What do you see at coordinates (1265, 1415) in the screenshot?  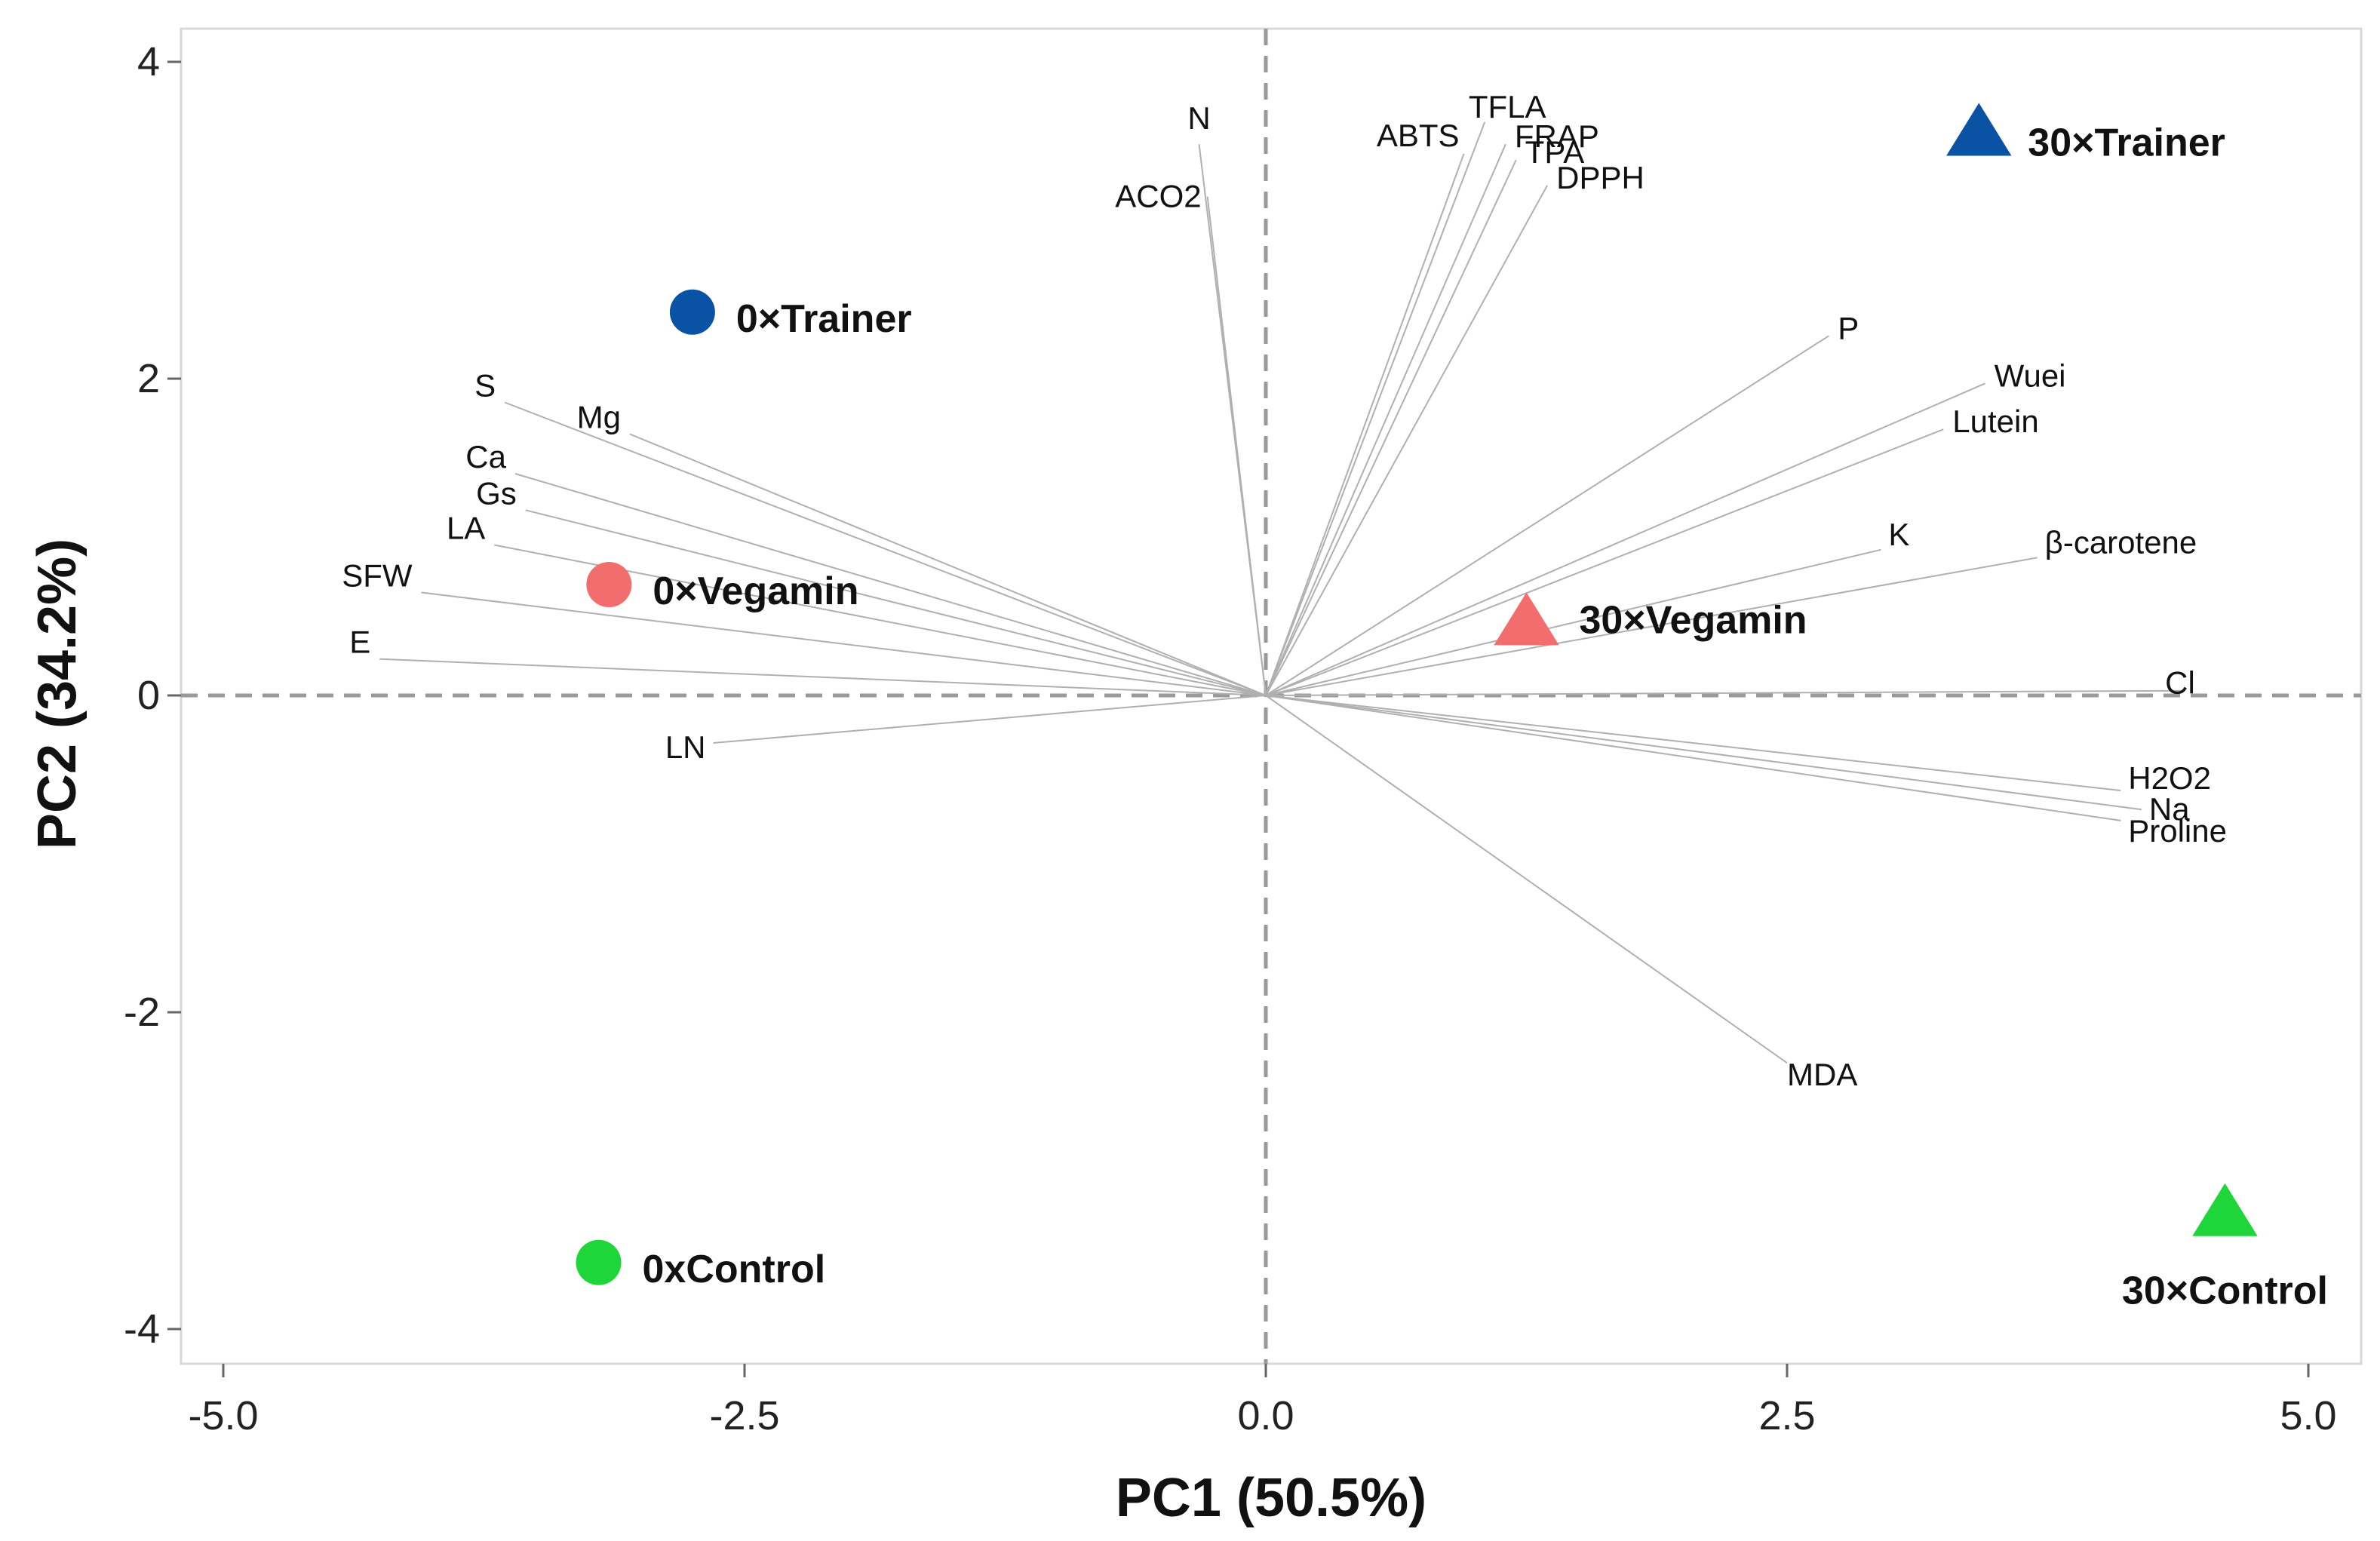 I see `x-tick-label: 0.0` at bounding box center [1265, 1415].